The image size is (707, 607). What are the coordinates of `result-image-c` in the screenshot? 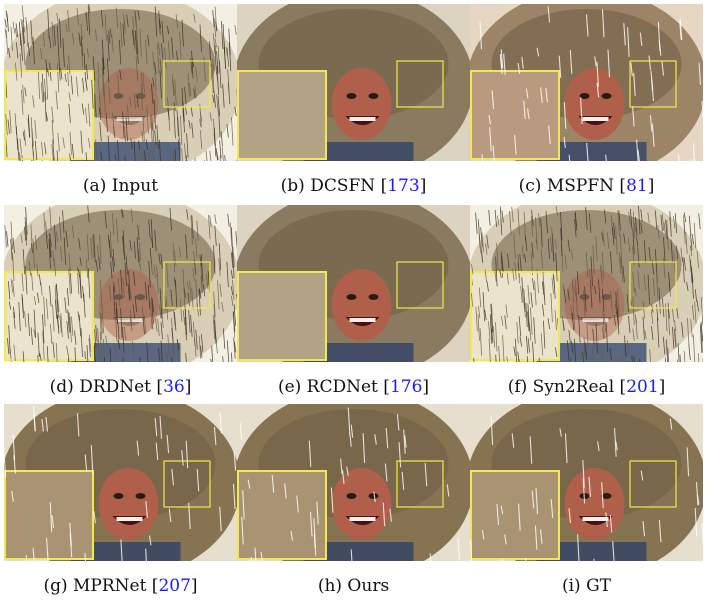 It's located at (586, 82).